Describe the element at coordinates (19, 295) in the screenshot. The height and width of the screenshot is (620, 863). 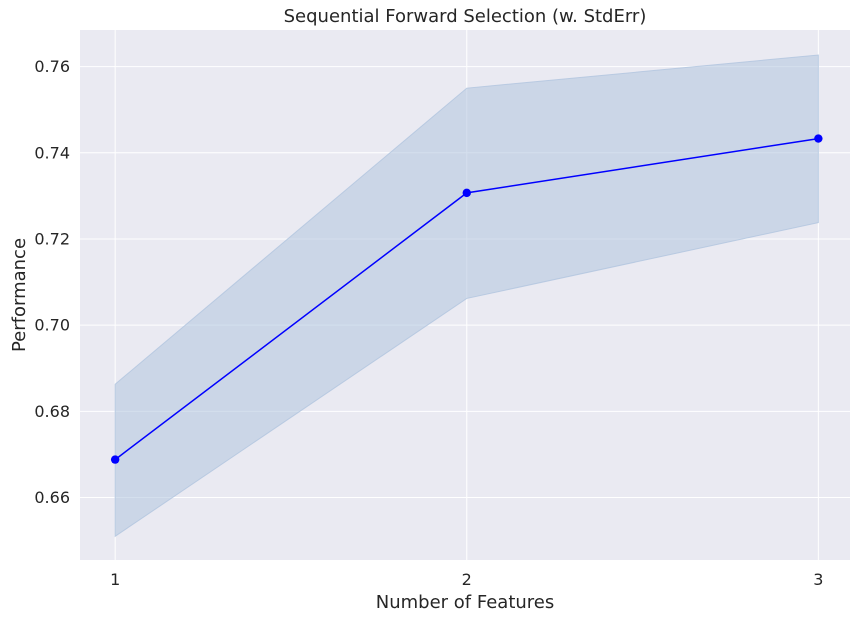
I see `y-axis-label: Performance` at that location.